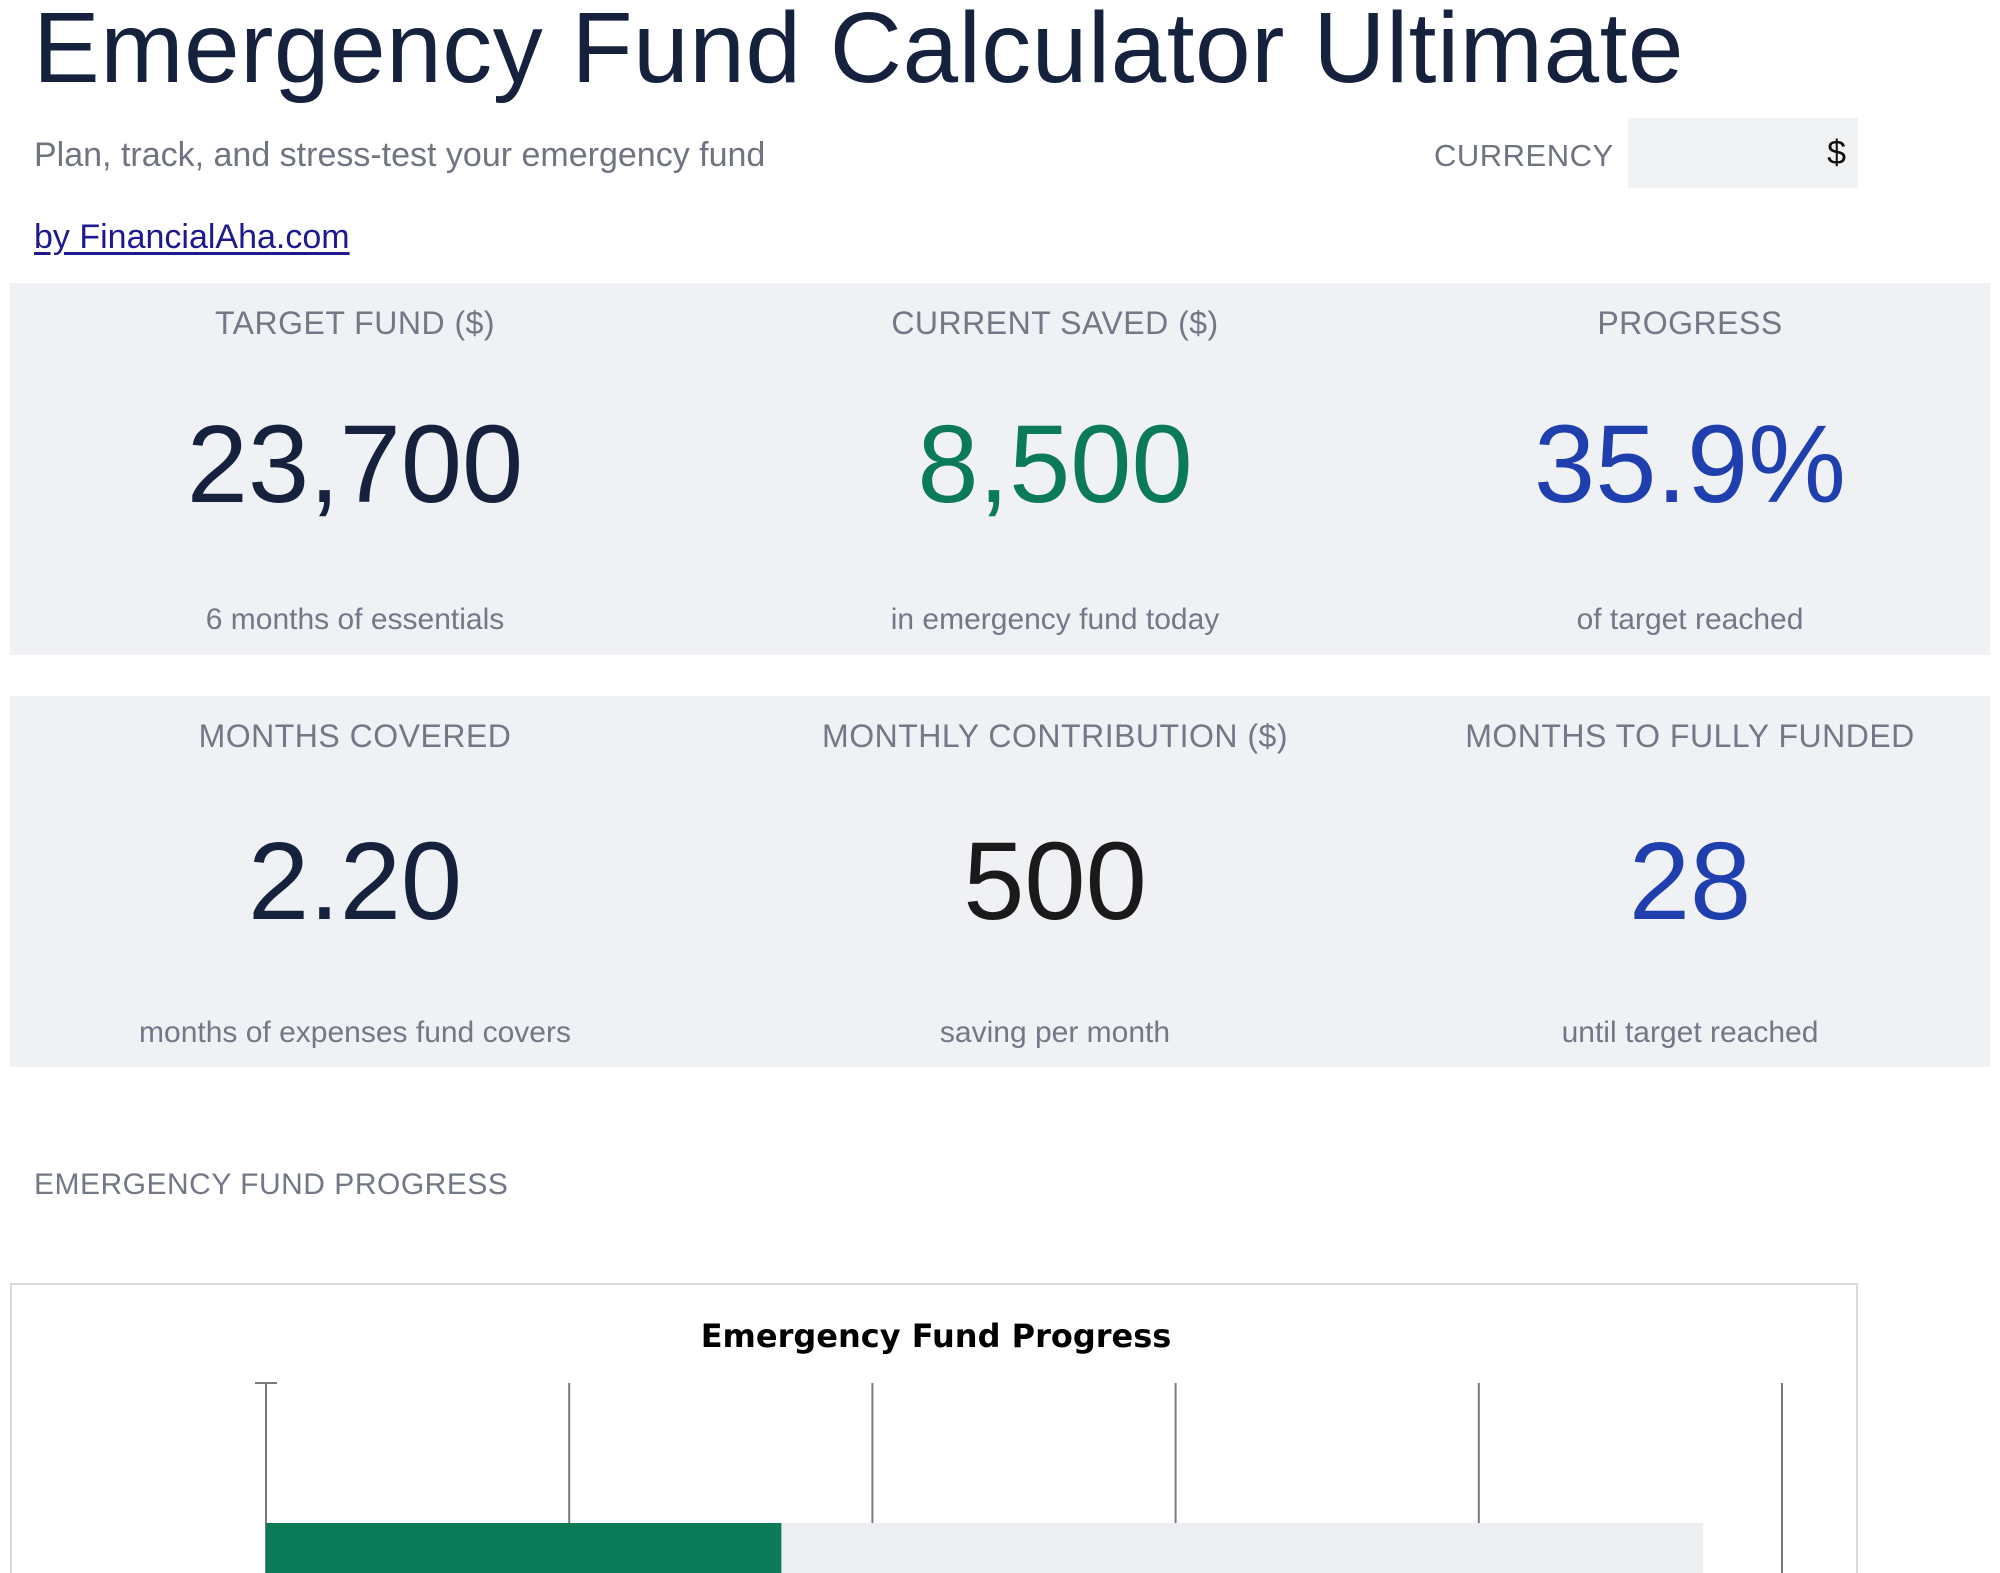 The image size is (2000, 1573). Describe the element at coordinates (1055, 464) in the screenshot. I see `current-saved-value: 8,500` at that location.